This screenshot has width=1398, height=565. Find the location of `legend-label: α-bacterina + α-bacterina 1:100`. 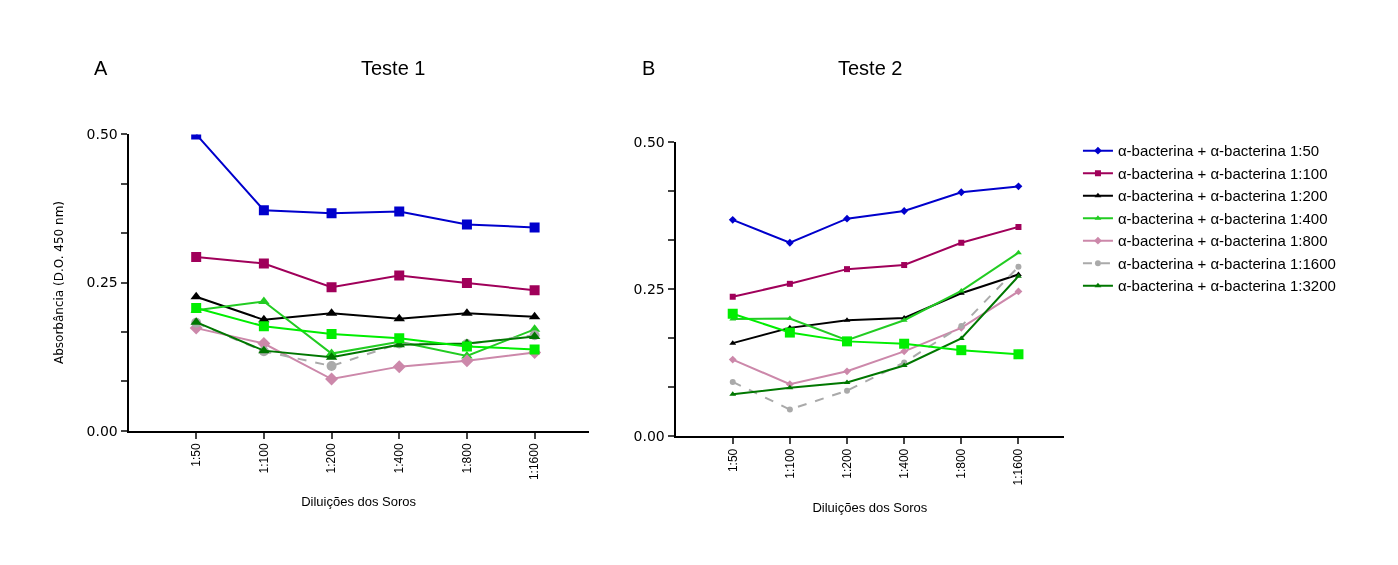

legend-label: α-bacterina + α-bacterina 1:100 is located at coordinates (1222, 173).